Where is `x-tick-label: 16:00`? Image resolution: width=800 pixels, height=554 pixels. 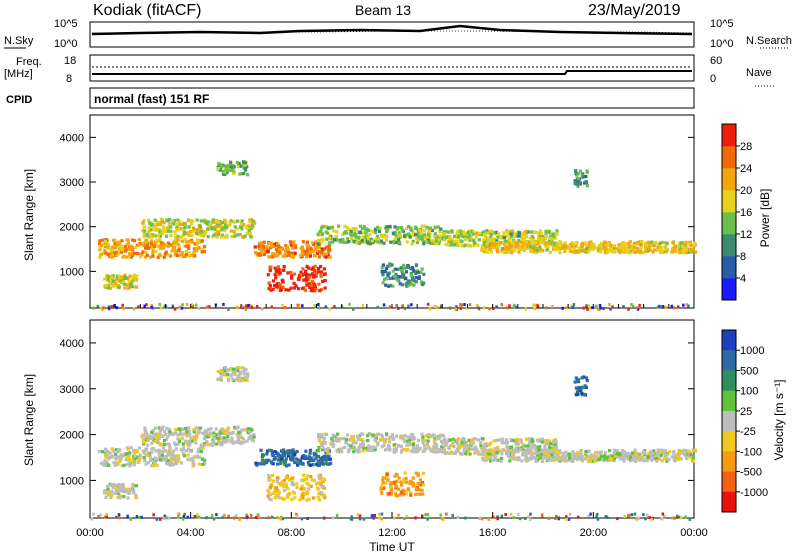
x-tick-label: 16:00 is located at coordinates (493, 533).